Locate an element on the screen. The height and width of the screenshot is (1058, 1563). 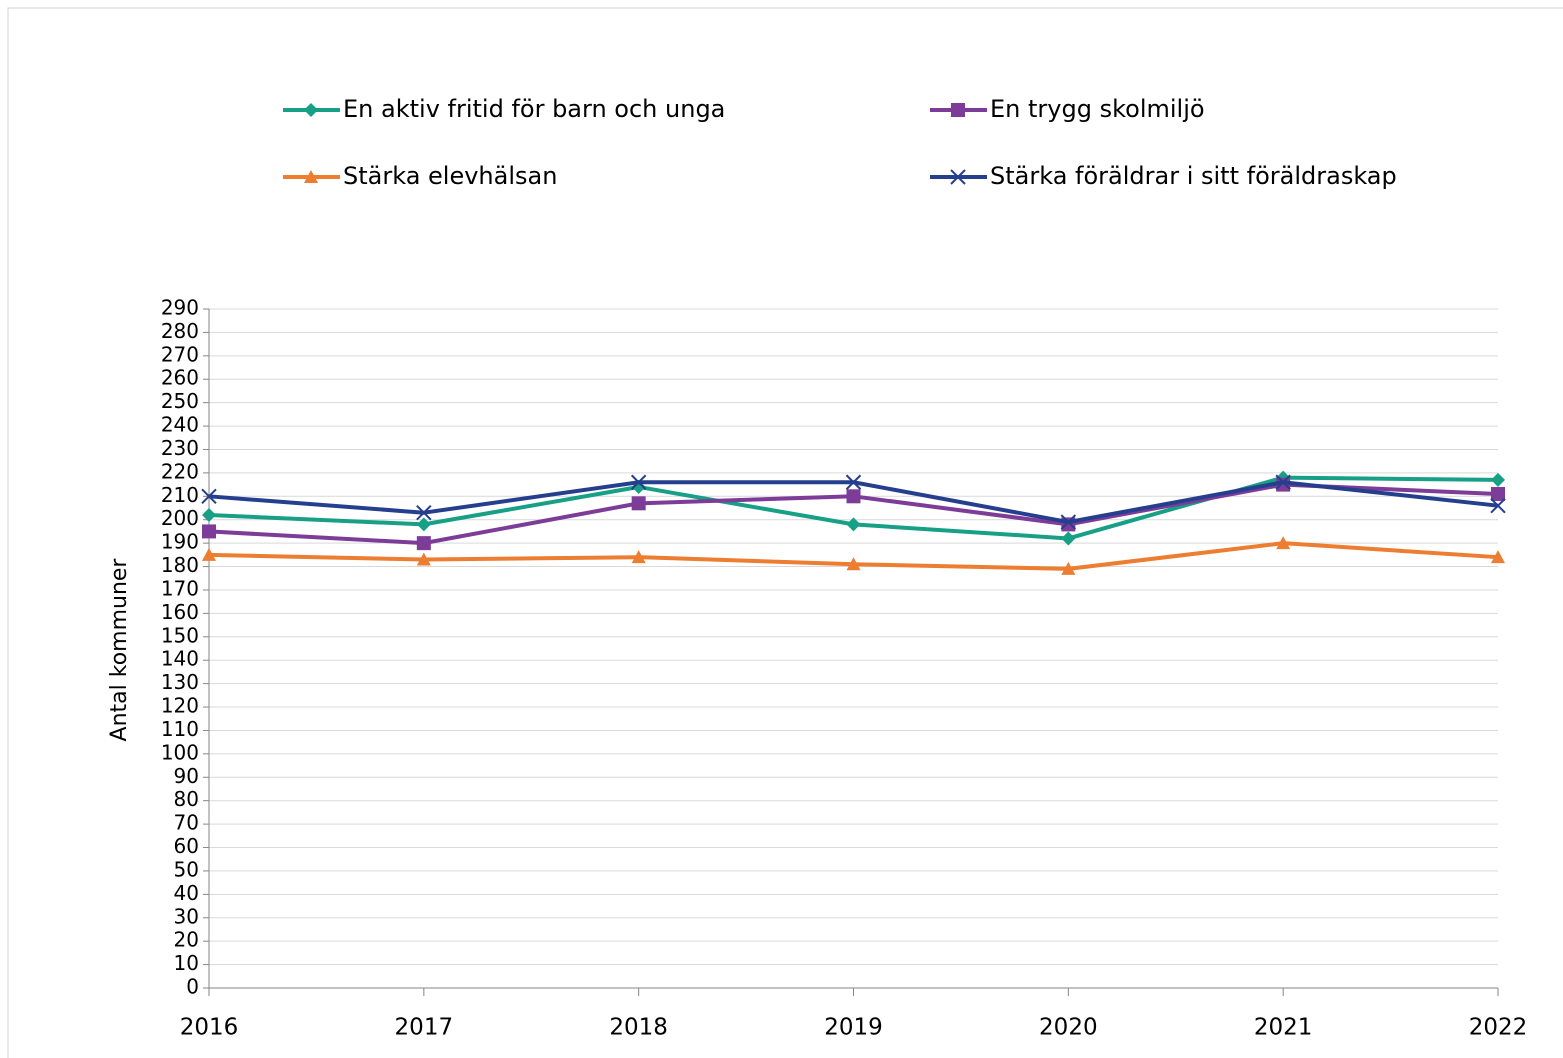
y-tick-label: 270 is located at coordinates (180, 354).